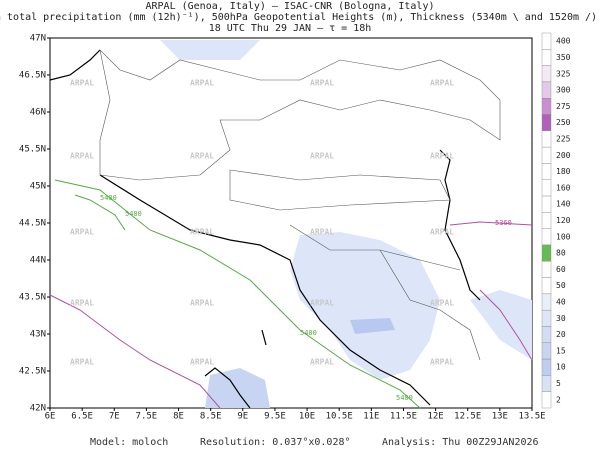 The width and height of the screenshot is (600, 454). I want to click on colorbar-label: 325, so click(563, 73).